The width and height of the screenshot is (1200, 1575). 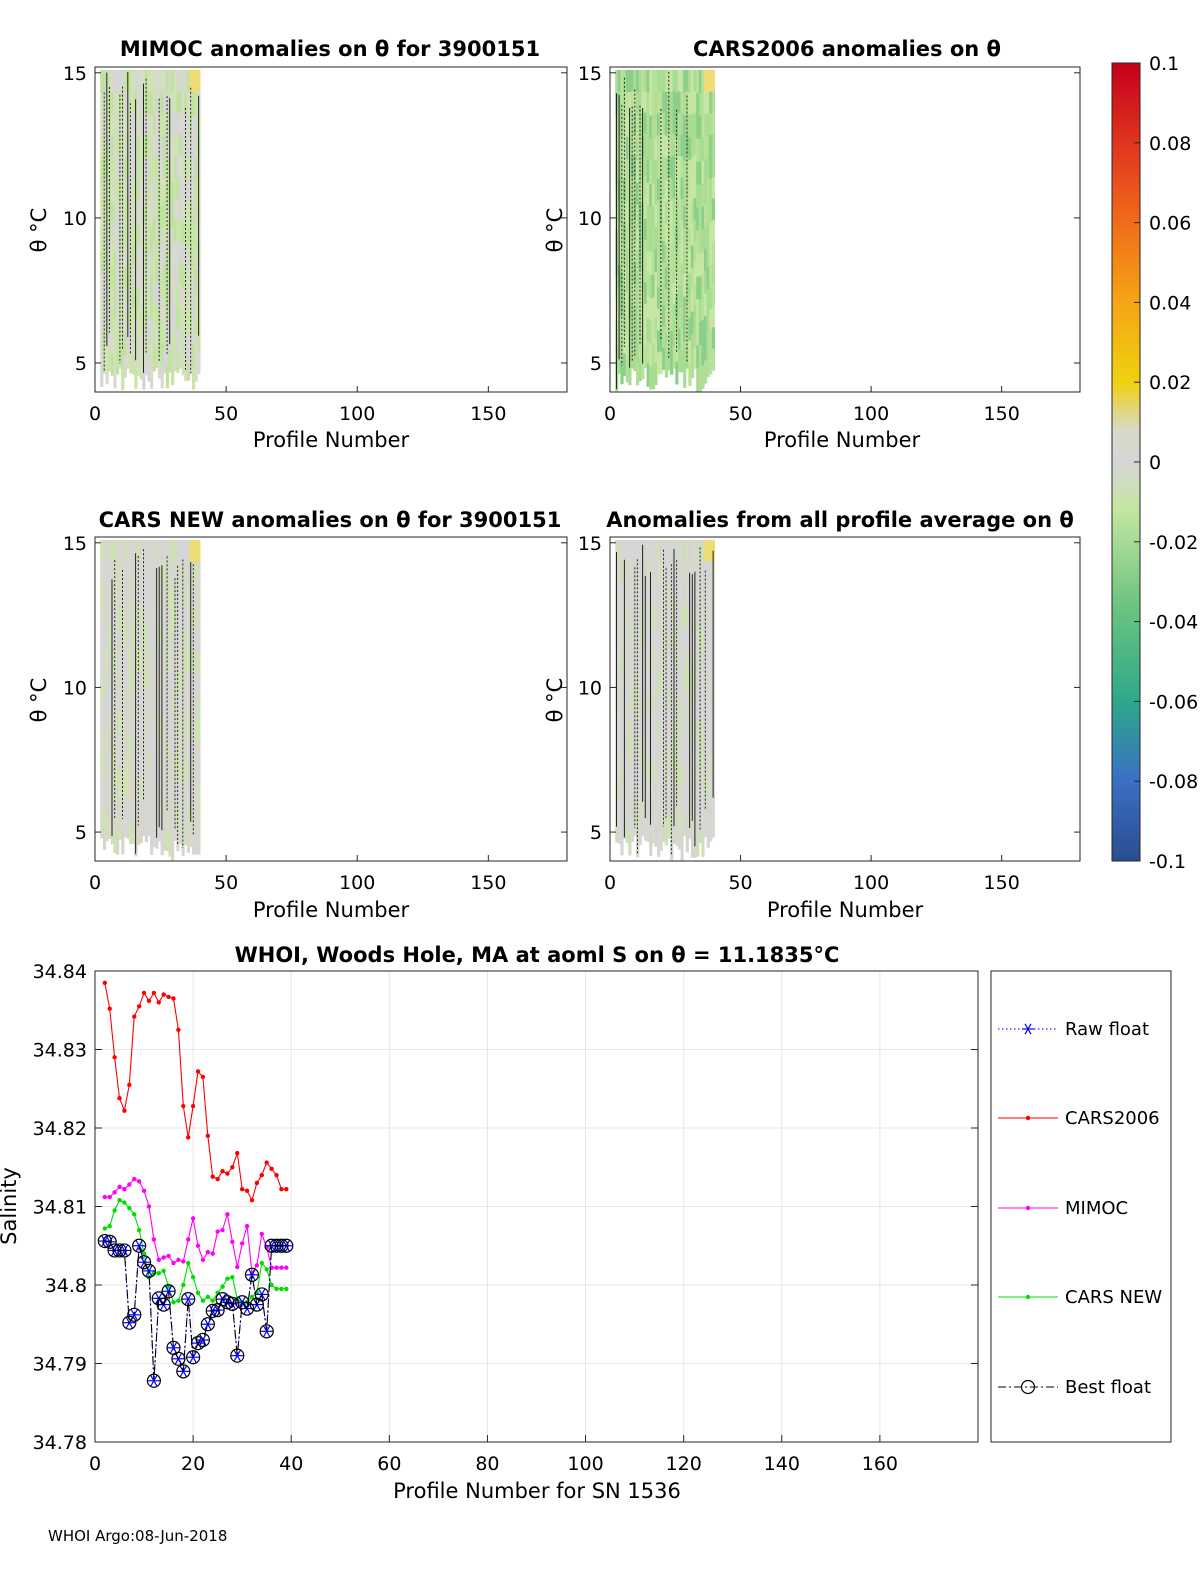 I want to click on x-tick-label: 150, so click(x=488, y=883).